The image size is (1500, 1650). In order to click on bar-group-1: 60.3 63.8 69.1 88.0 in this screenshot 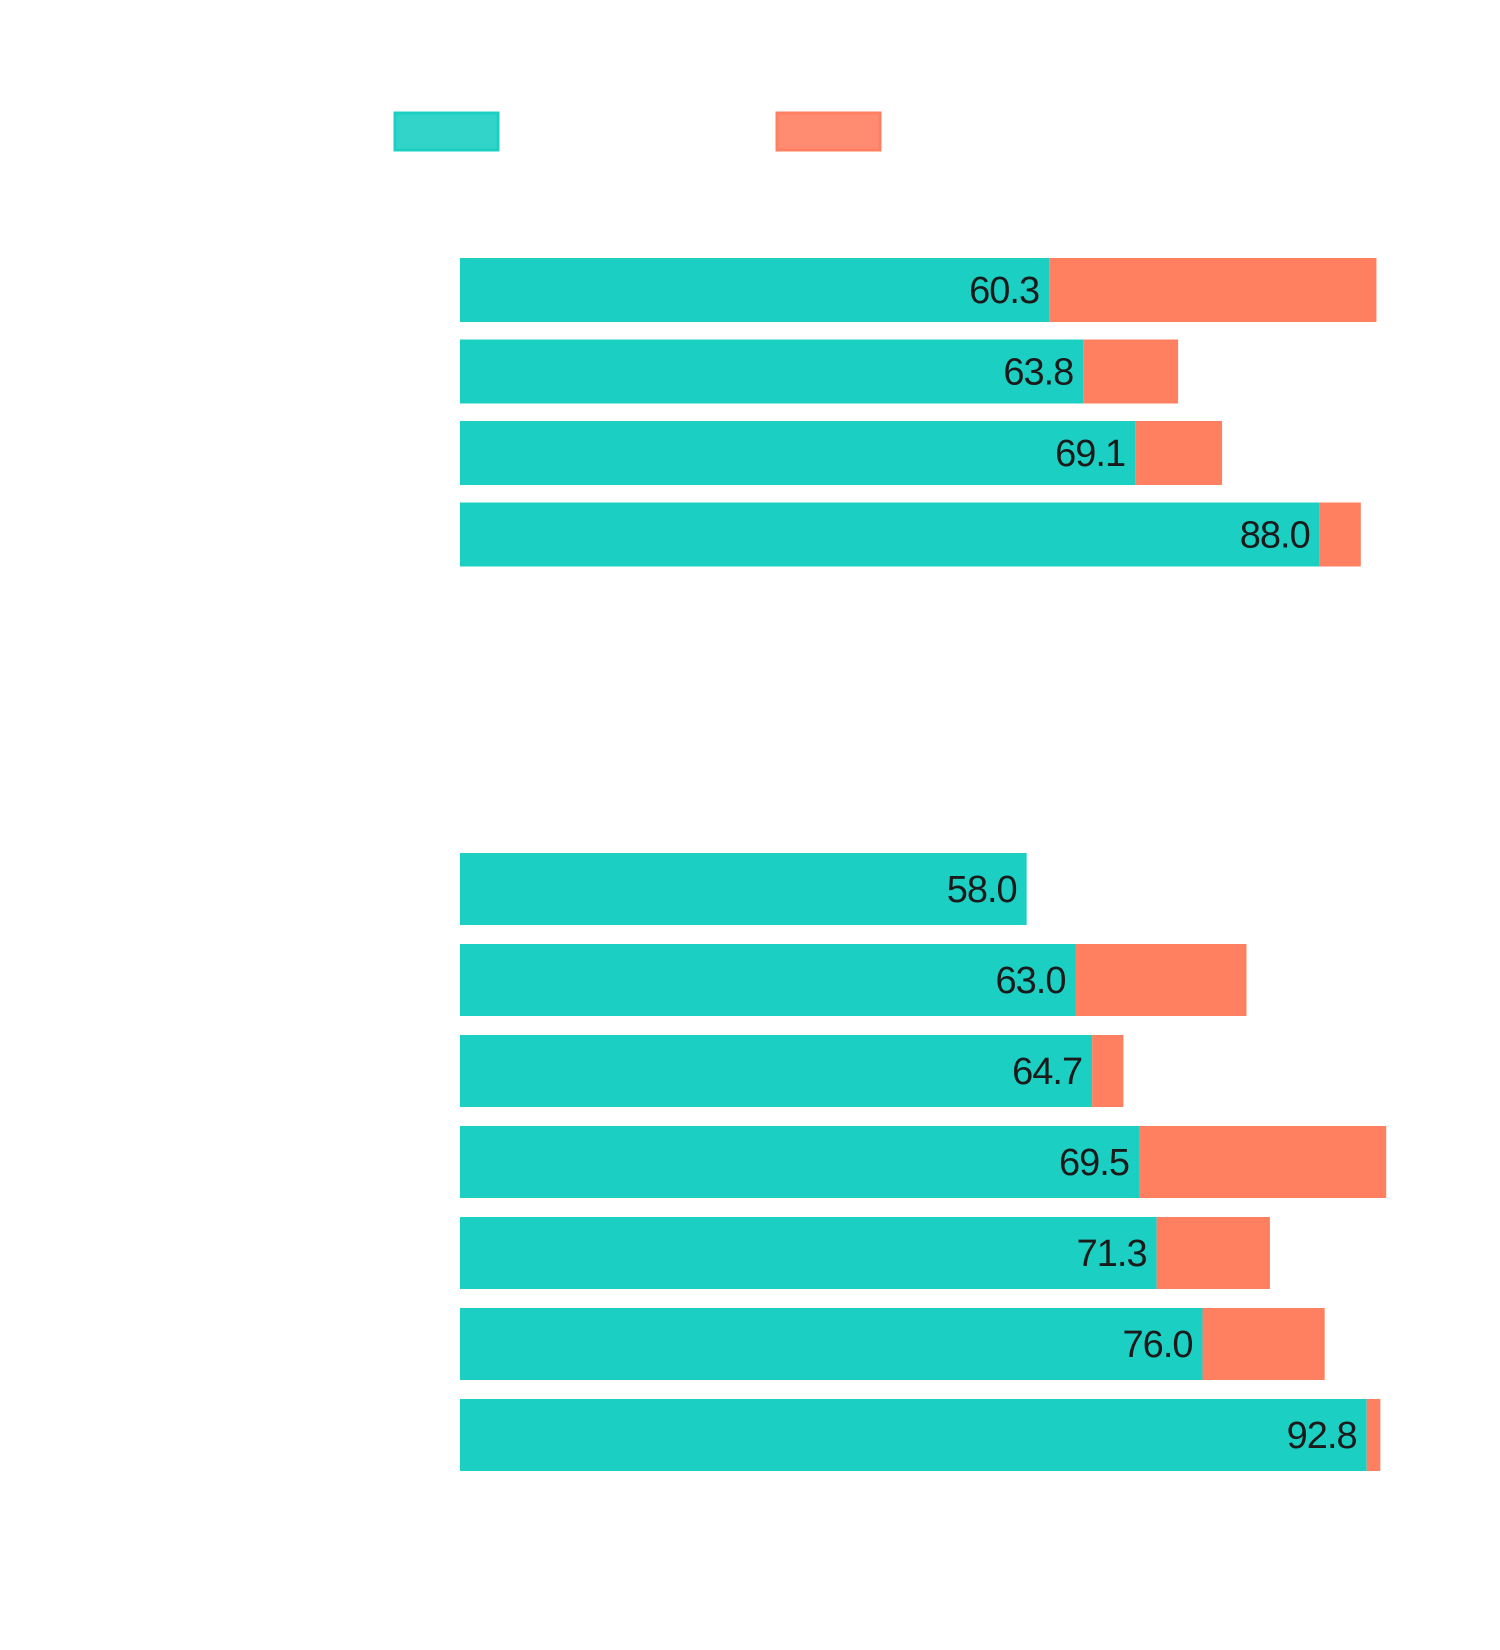, I will do `click(918, 412)`.